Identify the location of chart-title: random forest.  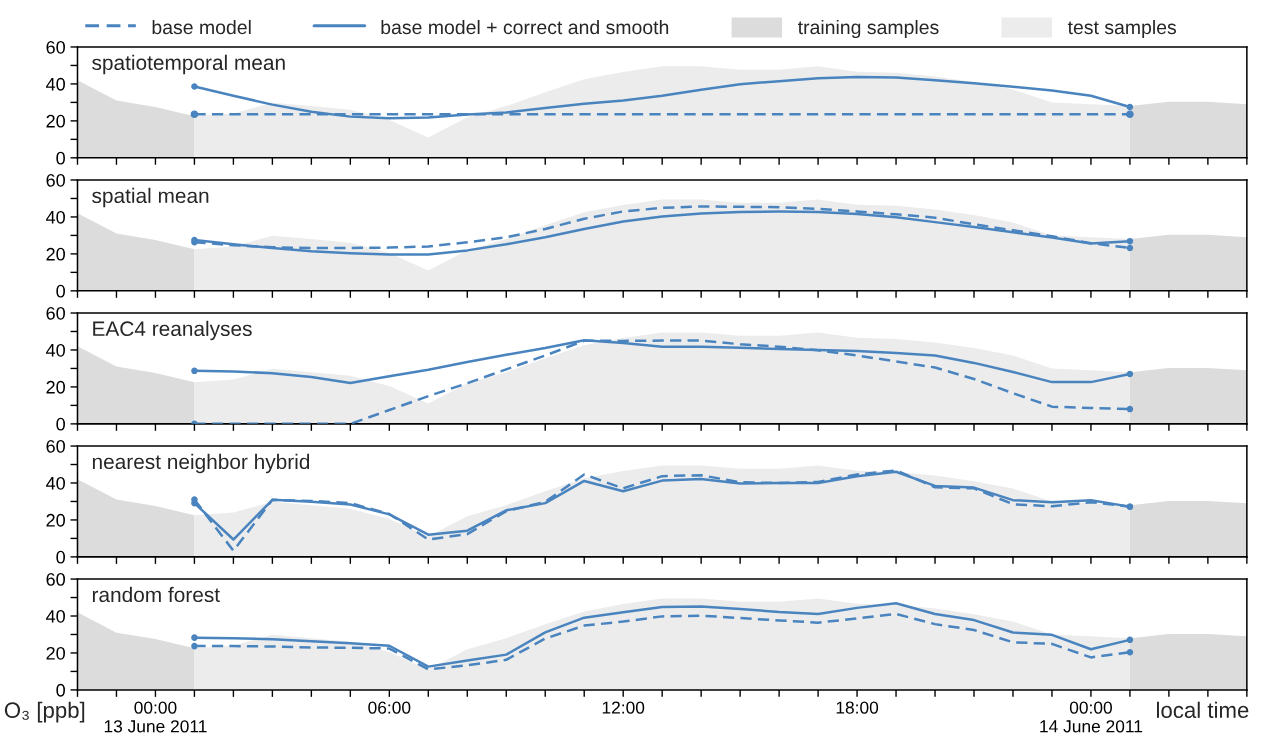
(156, 594).